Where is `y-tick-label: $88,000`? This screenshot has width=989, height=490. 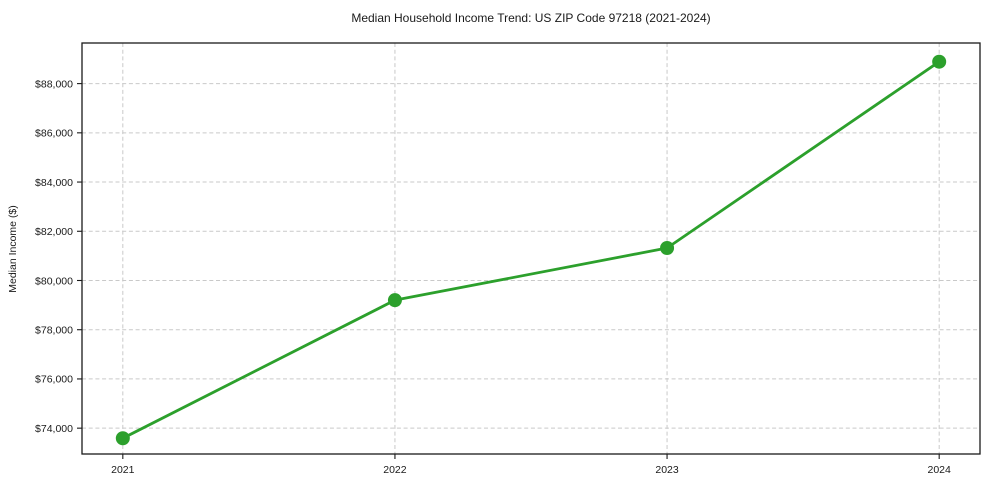
y-tick-label: $88,000 is located at coordinates (54, 84).